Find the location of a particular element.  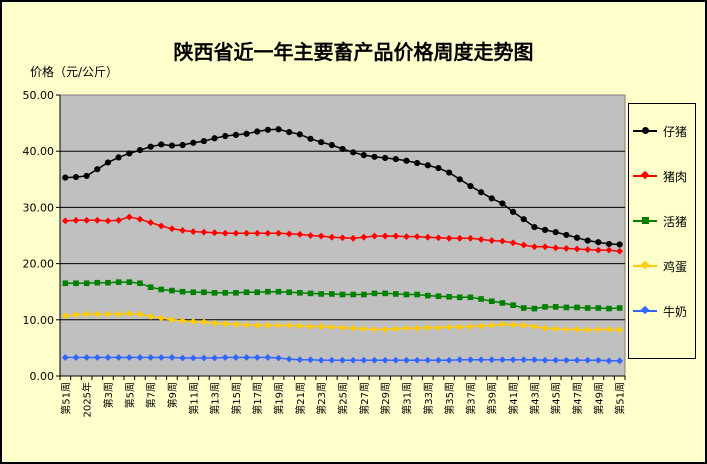

legend-item-piglet: 仔猪 is located at coordinates (663, 131).